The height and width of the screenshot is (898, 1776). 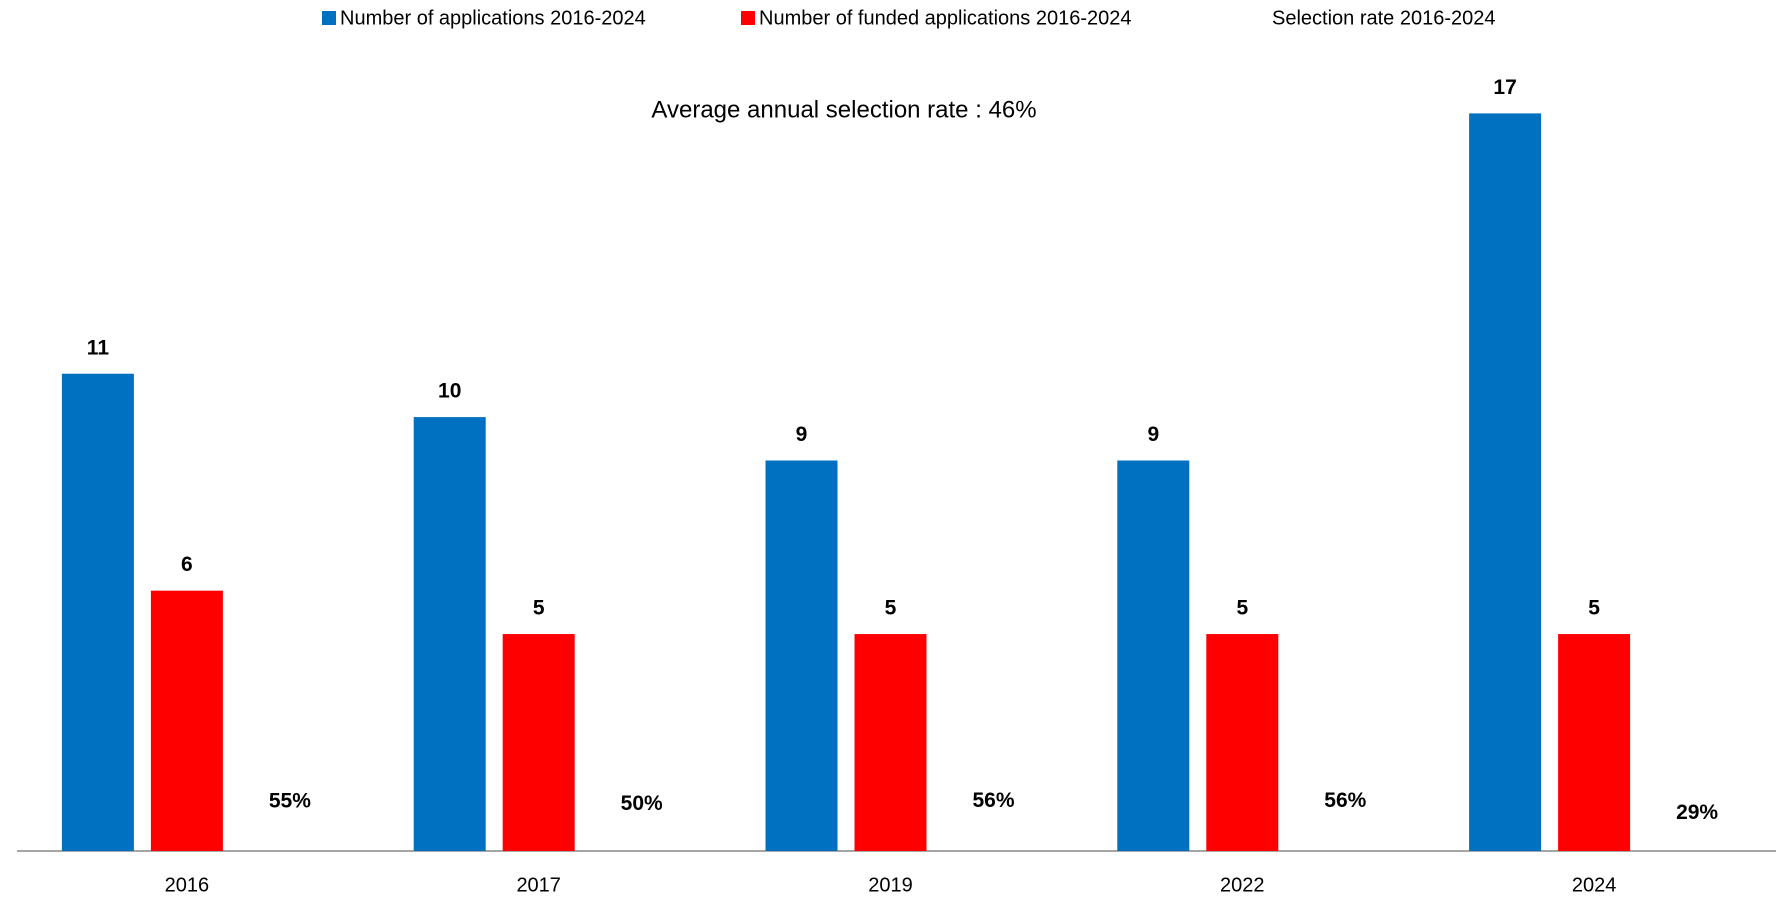 What do you see at coordinates (843, 109) in the screenshot?
I see `annotation: Average annual selection rate : 46%` at bounding box center [843, 109].